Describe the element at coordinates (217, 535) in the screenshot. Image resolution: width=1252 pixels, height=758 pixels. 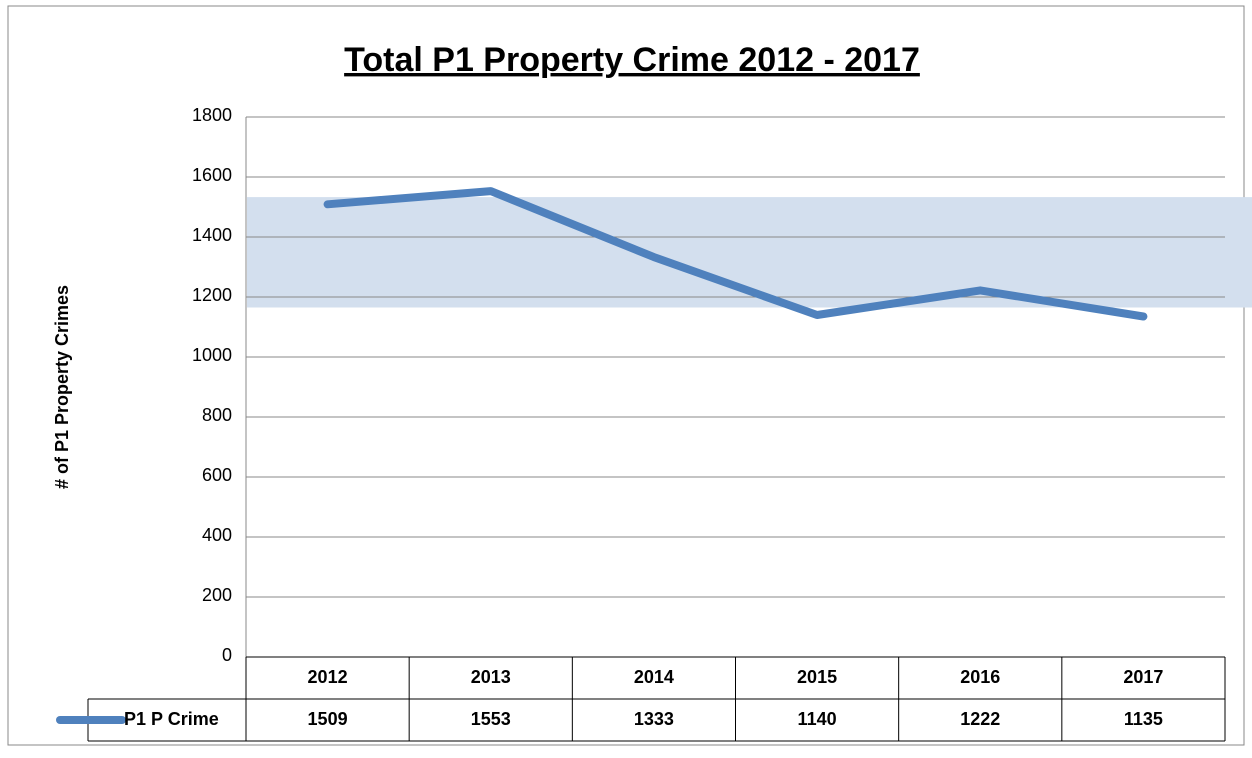
I see `y-tick-label: 400` at that location.